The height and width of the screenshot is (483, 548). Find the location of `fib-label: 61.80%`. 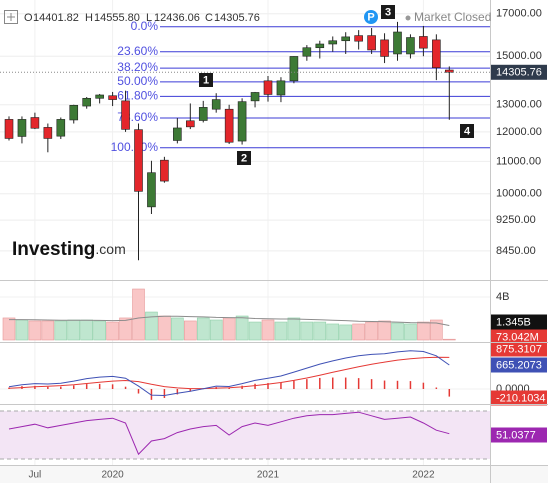

fib-label: 61.80% is located at coordinates (137, 96).